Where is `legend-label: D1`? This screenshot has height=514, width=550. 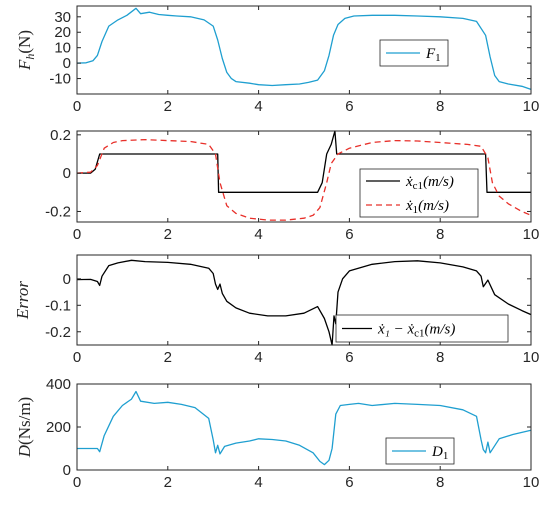 legend-label: D1 is located at coordinates (439, 453).